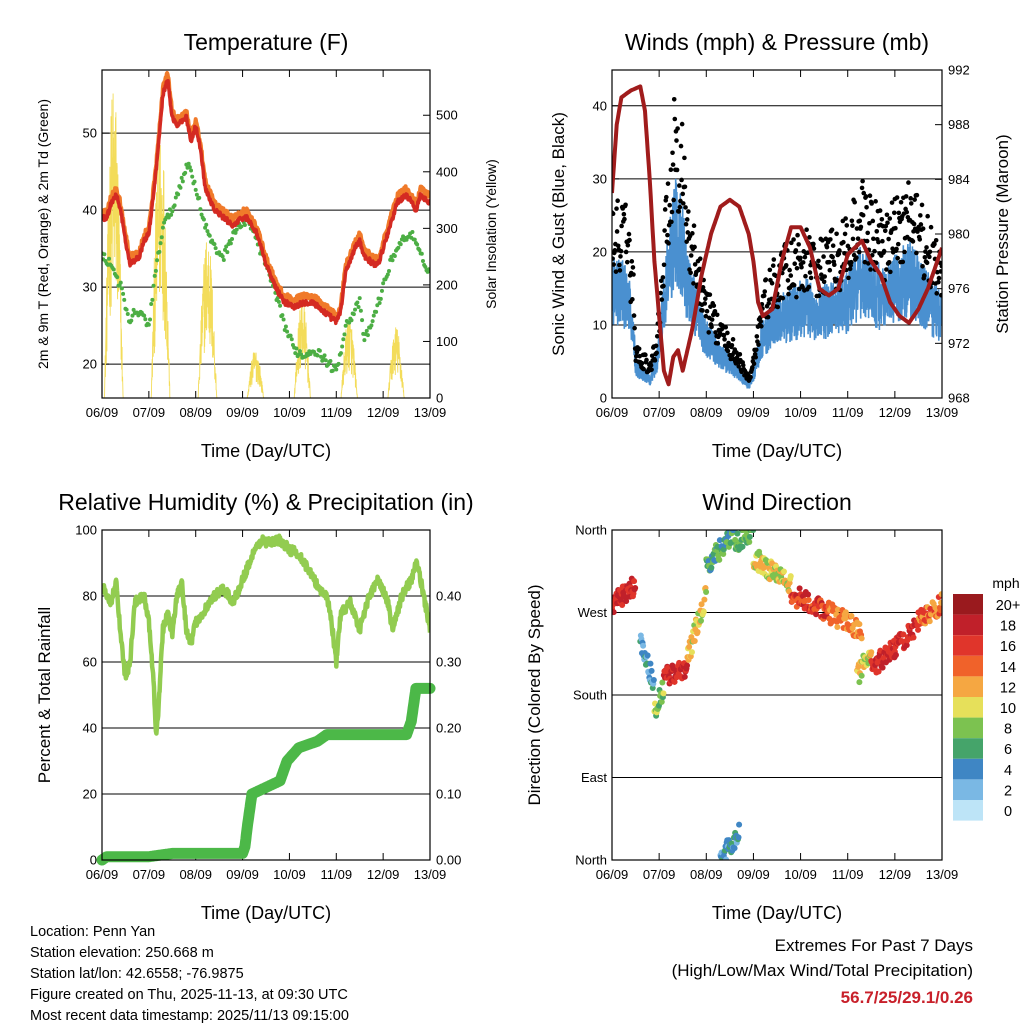 The image size is (1024, 1024). What do you see at coordinates (534, 694) in the screenshot?
I see `direction-y-axis-label: Direction (Colored By Speed)` at bounding box center [534, 694].